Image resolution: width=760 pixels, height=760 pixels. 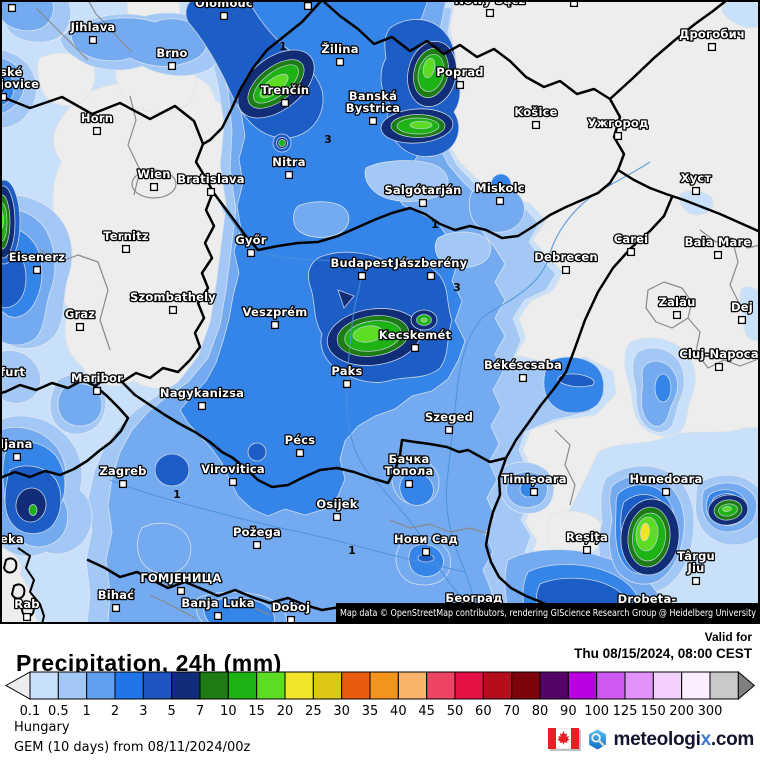 I want to click on city-Horn: Horn, so click(x=97, y=123).